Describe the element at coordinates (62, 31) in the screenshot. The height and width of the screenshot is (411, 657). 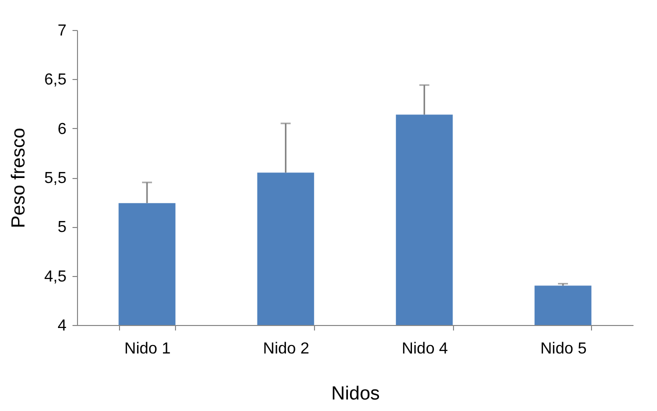
I see `y-tick-label: 7` at that location.